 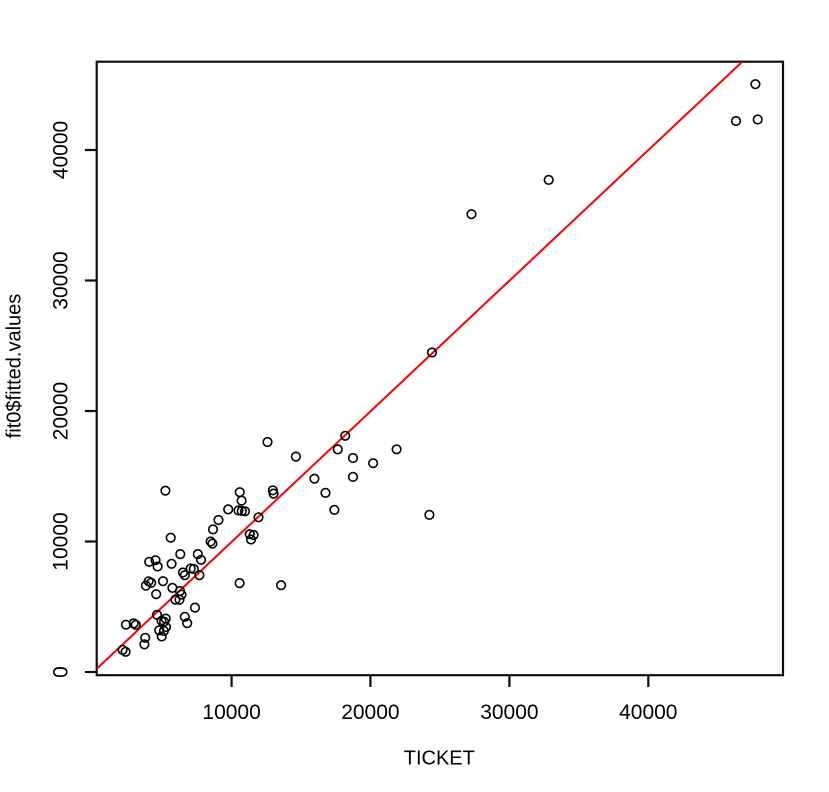 I want to click on svg-text: 0, so click(x=61, y=672).